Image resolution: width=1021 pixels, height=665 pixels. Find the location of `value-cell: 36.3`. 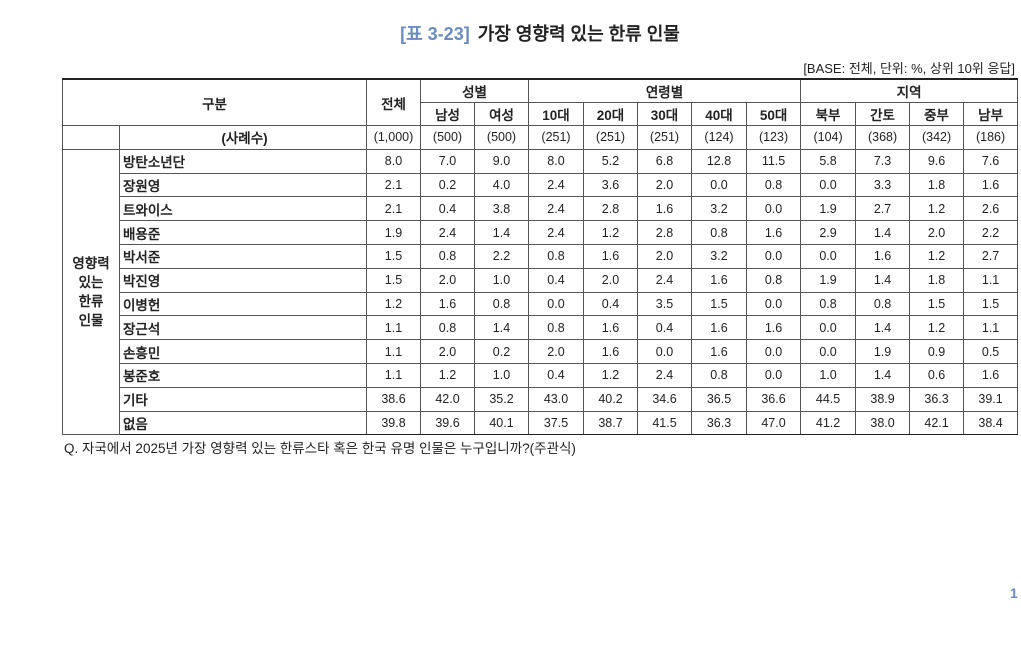

value-cell: 36.3 is located at coordinates (937, 399).